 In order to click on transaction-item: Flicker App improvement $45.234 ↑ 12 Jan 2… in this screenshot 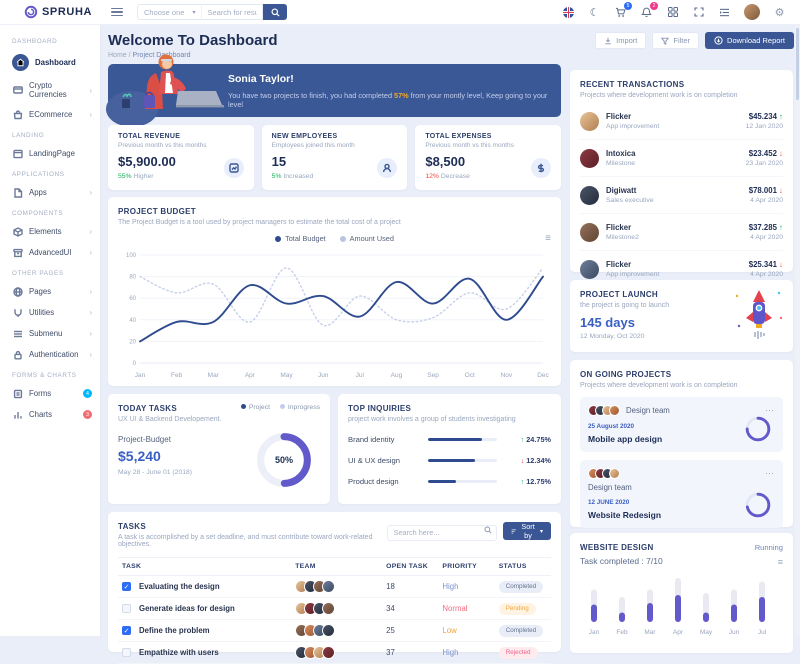, I will do `click(681, 121)`.